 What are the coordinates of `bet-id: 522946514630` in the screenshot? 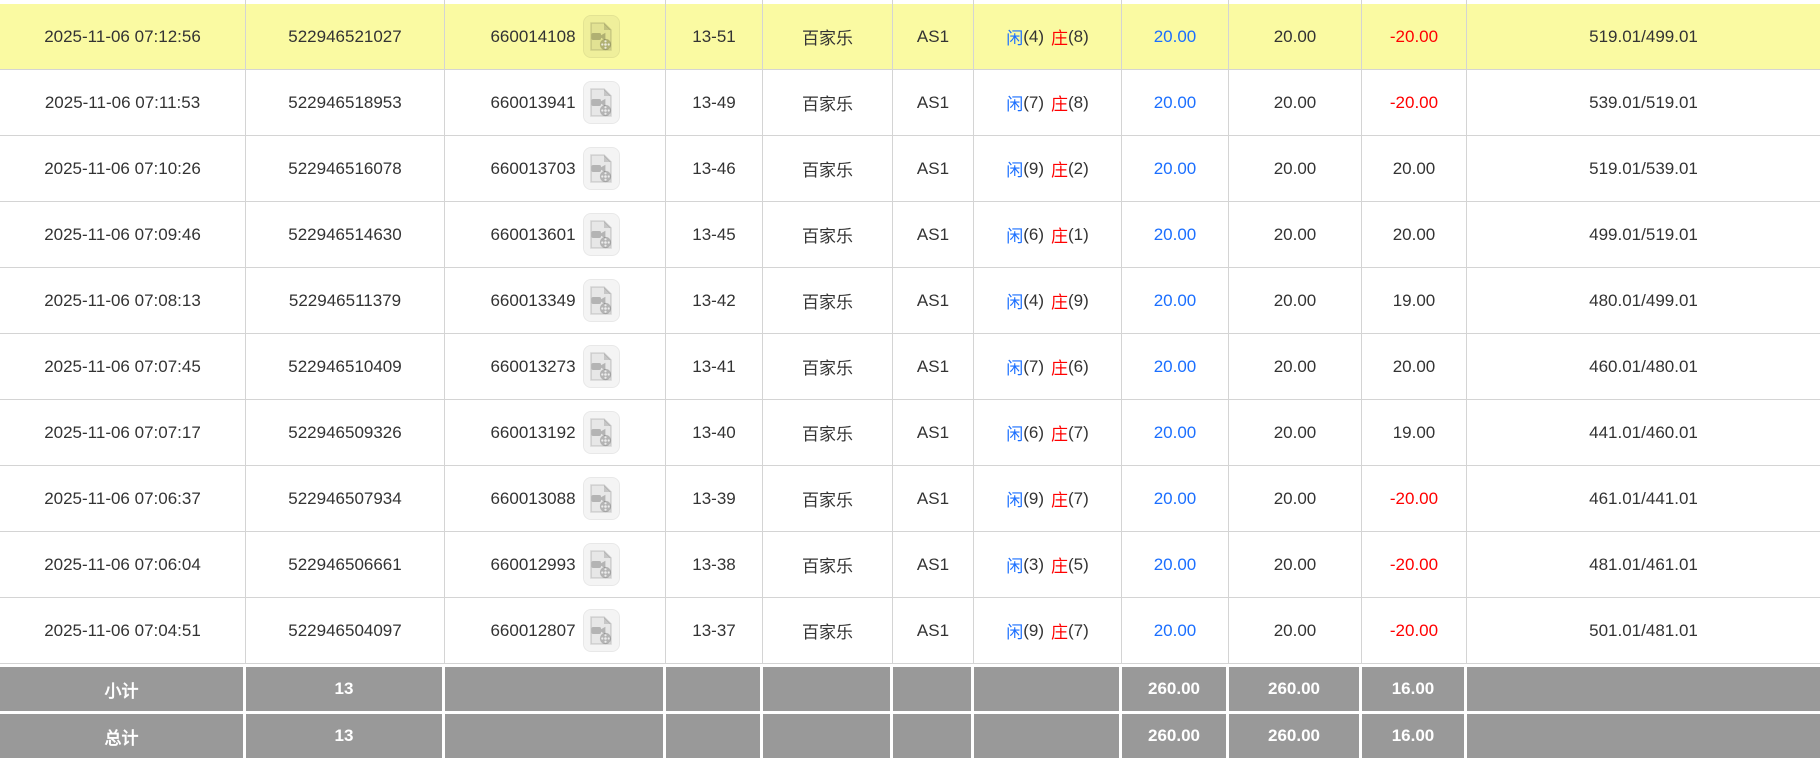 It's located at (345, 234).